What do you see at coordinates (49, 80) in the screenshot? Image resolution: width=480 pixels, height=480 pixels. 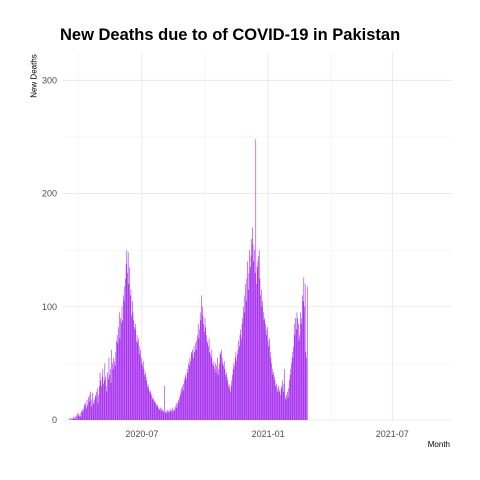 I see `y-tick-label: 300` at bounding box center [49, 80].